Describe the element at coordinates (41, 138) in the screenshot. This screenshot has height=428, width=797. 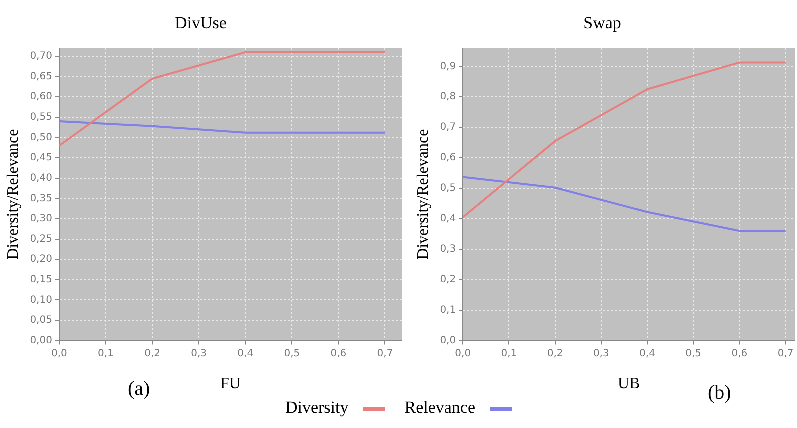
I see `y-tick-label: 0,50` at that location.